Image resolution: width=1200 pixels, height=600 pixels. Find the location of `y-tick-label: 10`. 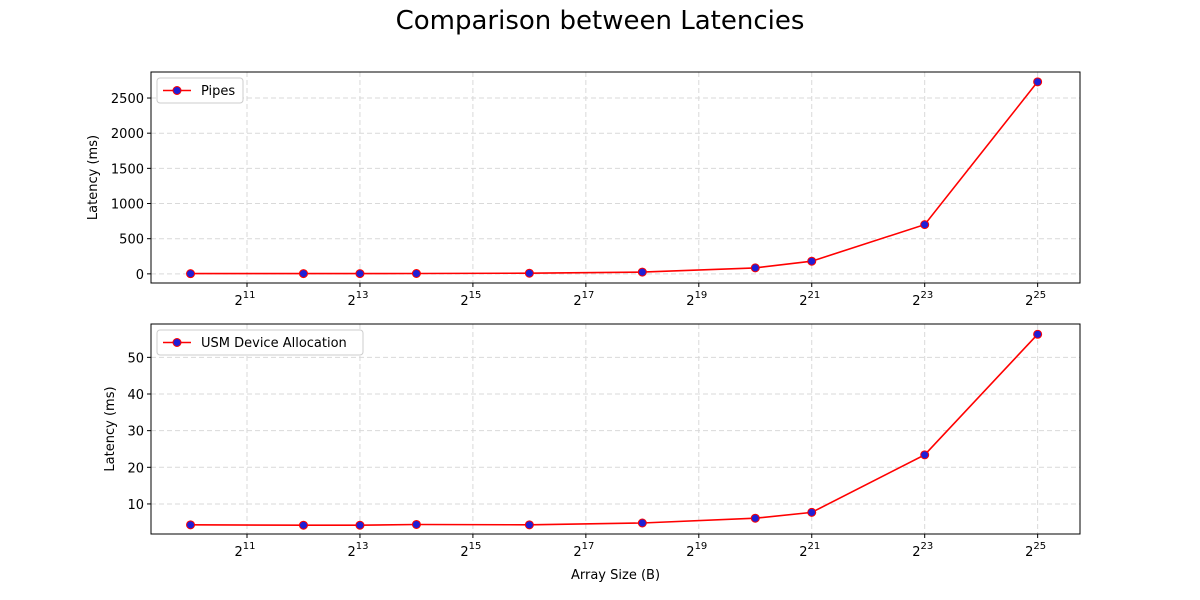

y-tick-label: 10 is located at coordinates (135, 505).